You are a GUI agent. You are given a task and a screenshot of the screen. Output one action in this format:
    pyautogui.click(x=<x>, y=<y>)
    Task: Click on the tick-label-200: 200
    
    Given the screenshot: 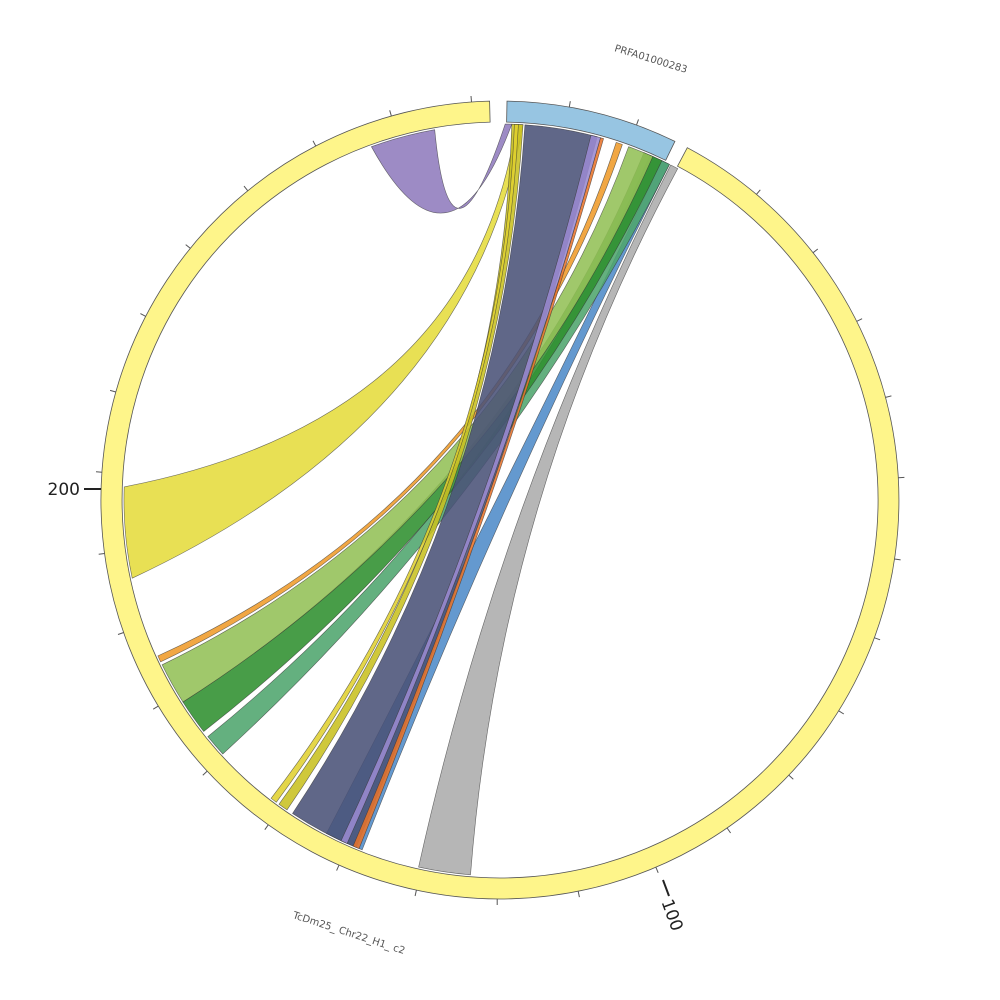 What is the action you would take?
    pyautogui.click(x=64, y=490)
    